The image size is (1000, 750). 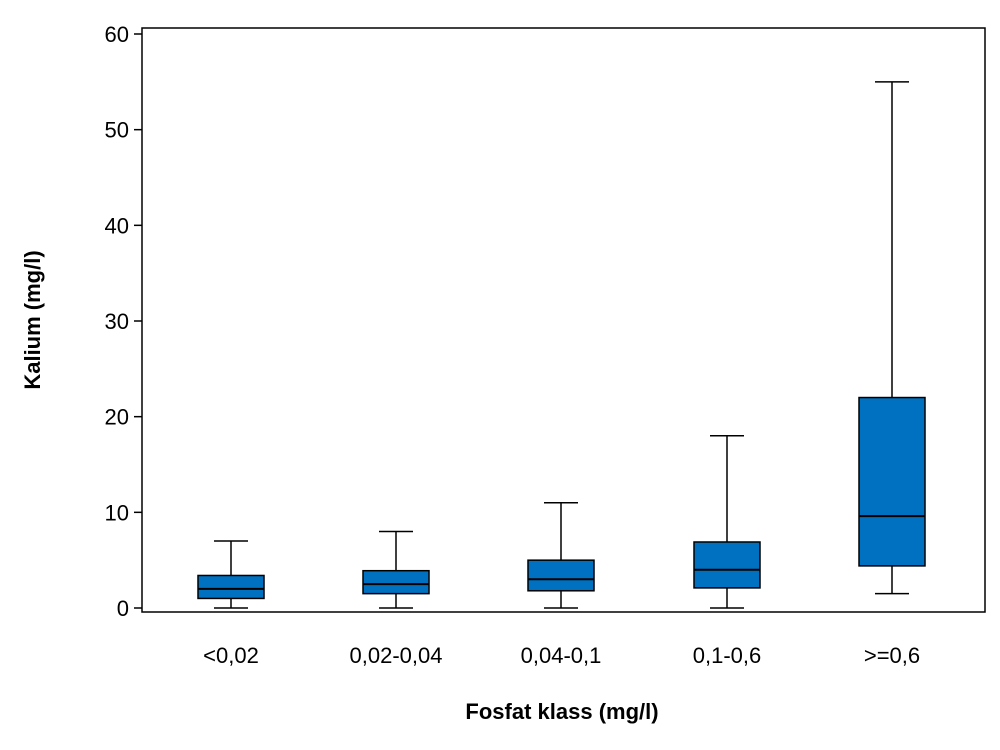 What do you see at coordinates (117, 34) in the screenshot?
I see `y-tick-label: 60` at bounding box center [117, 34].